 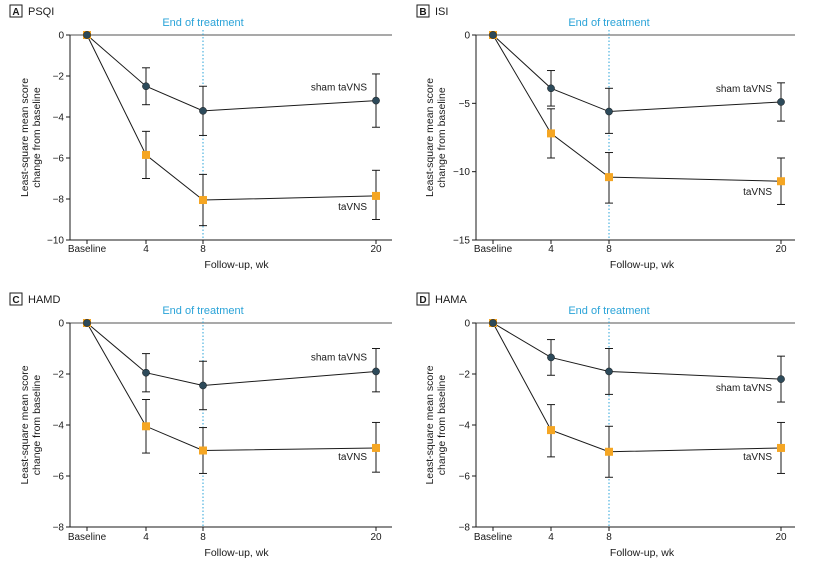 I want to click on panel-letter: C, so click(x=15, y=300).